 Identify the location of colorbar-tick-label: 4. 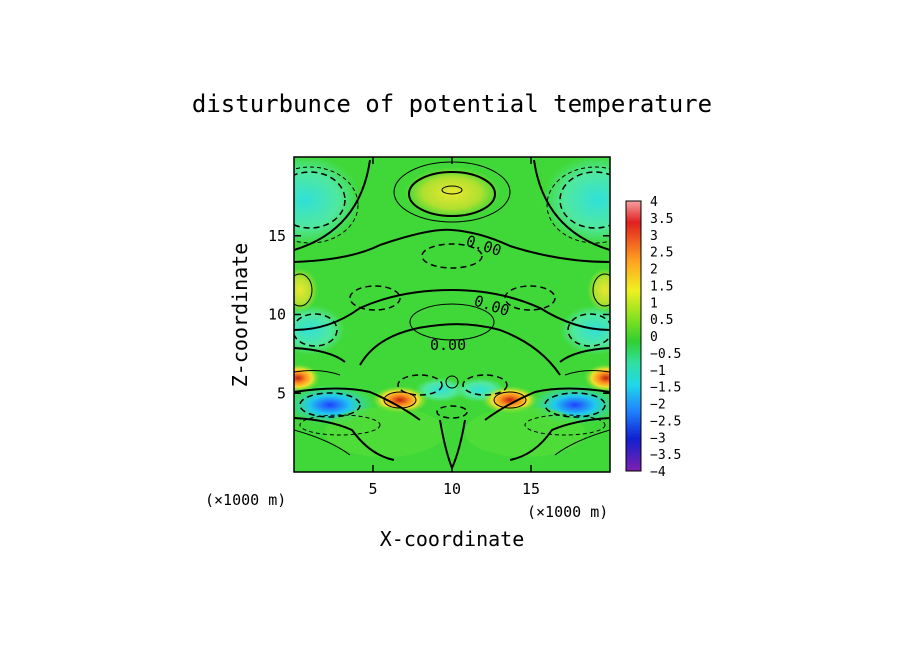
(654, 202).